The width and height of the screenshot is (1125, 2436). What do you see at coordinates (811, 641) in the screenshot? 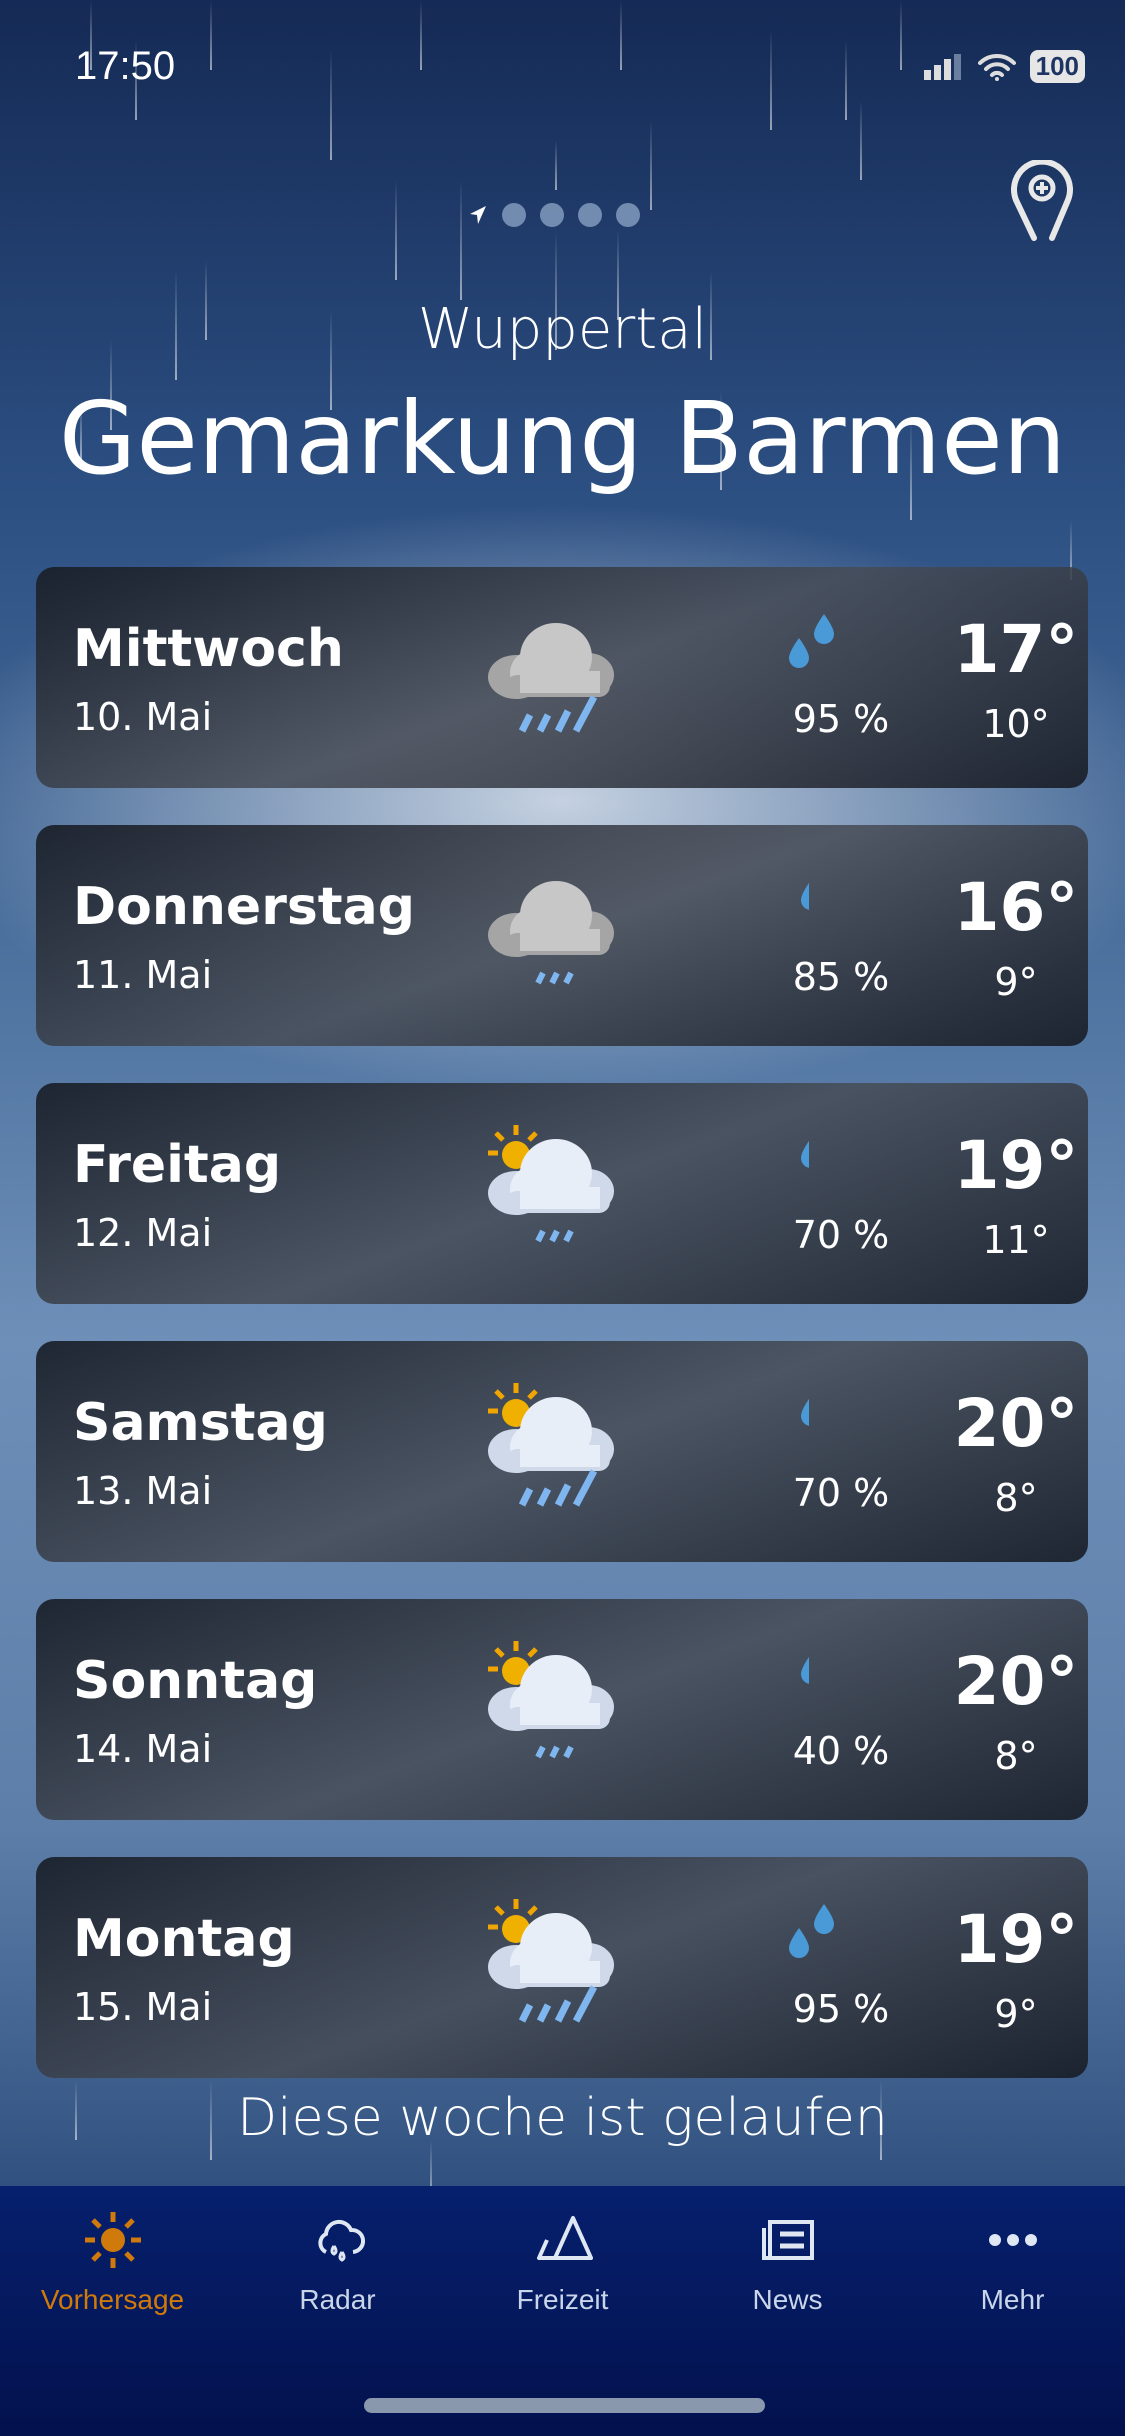
I see `double-drop-icon` at bounding box center [811, 641].